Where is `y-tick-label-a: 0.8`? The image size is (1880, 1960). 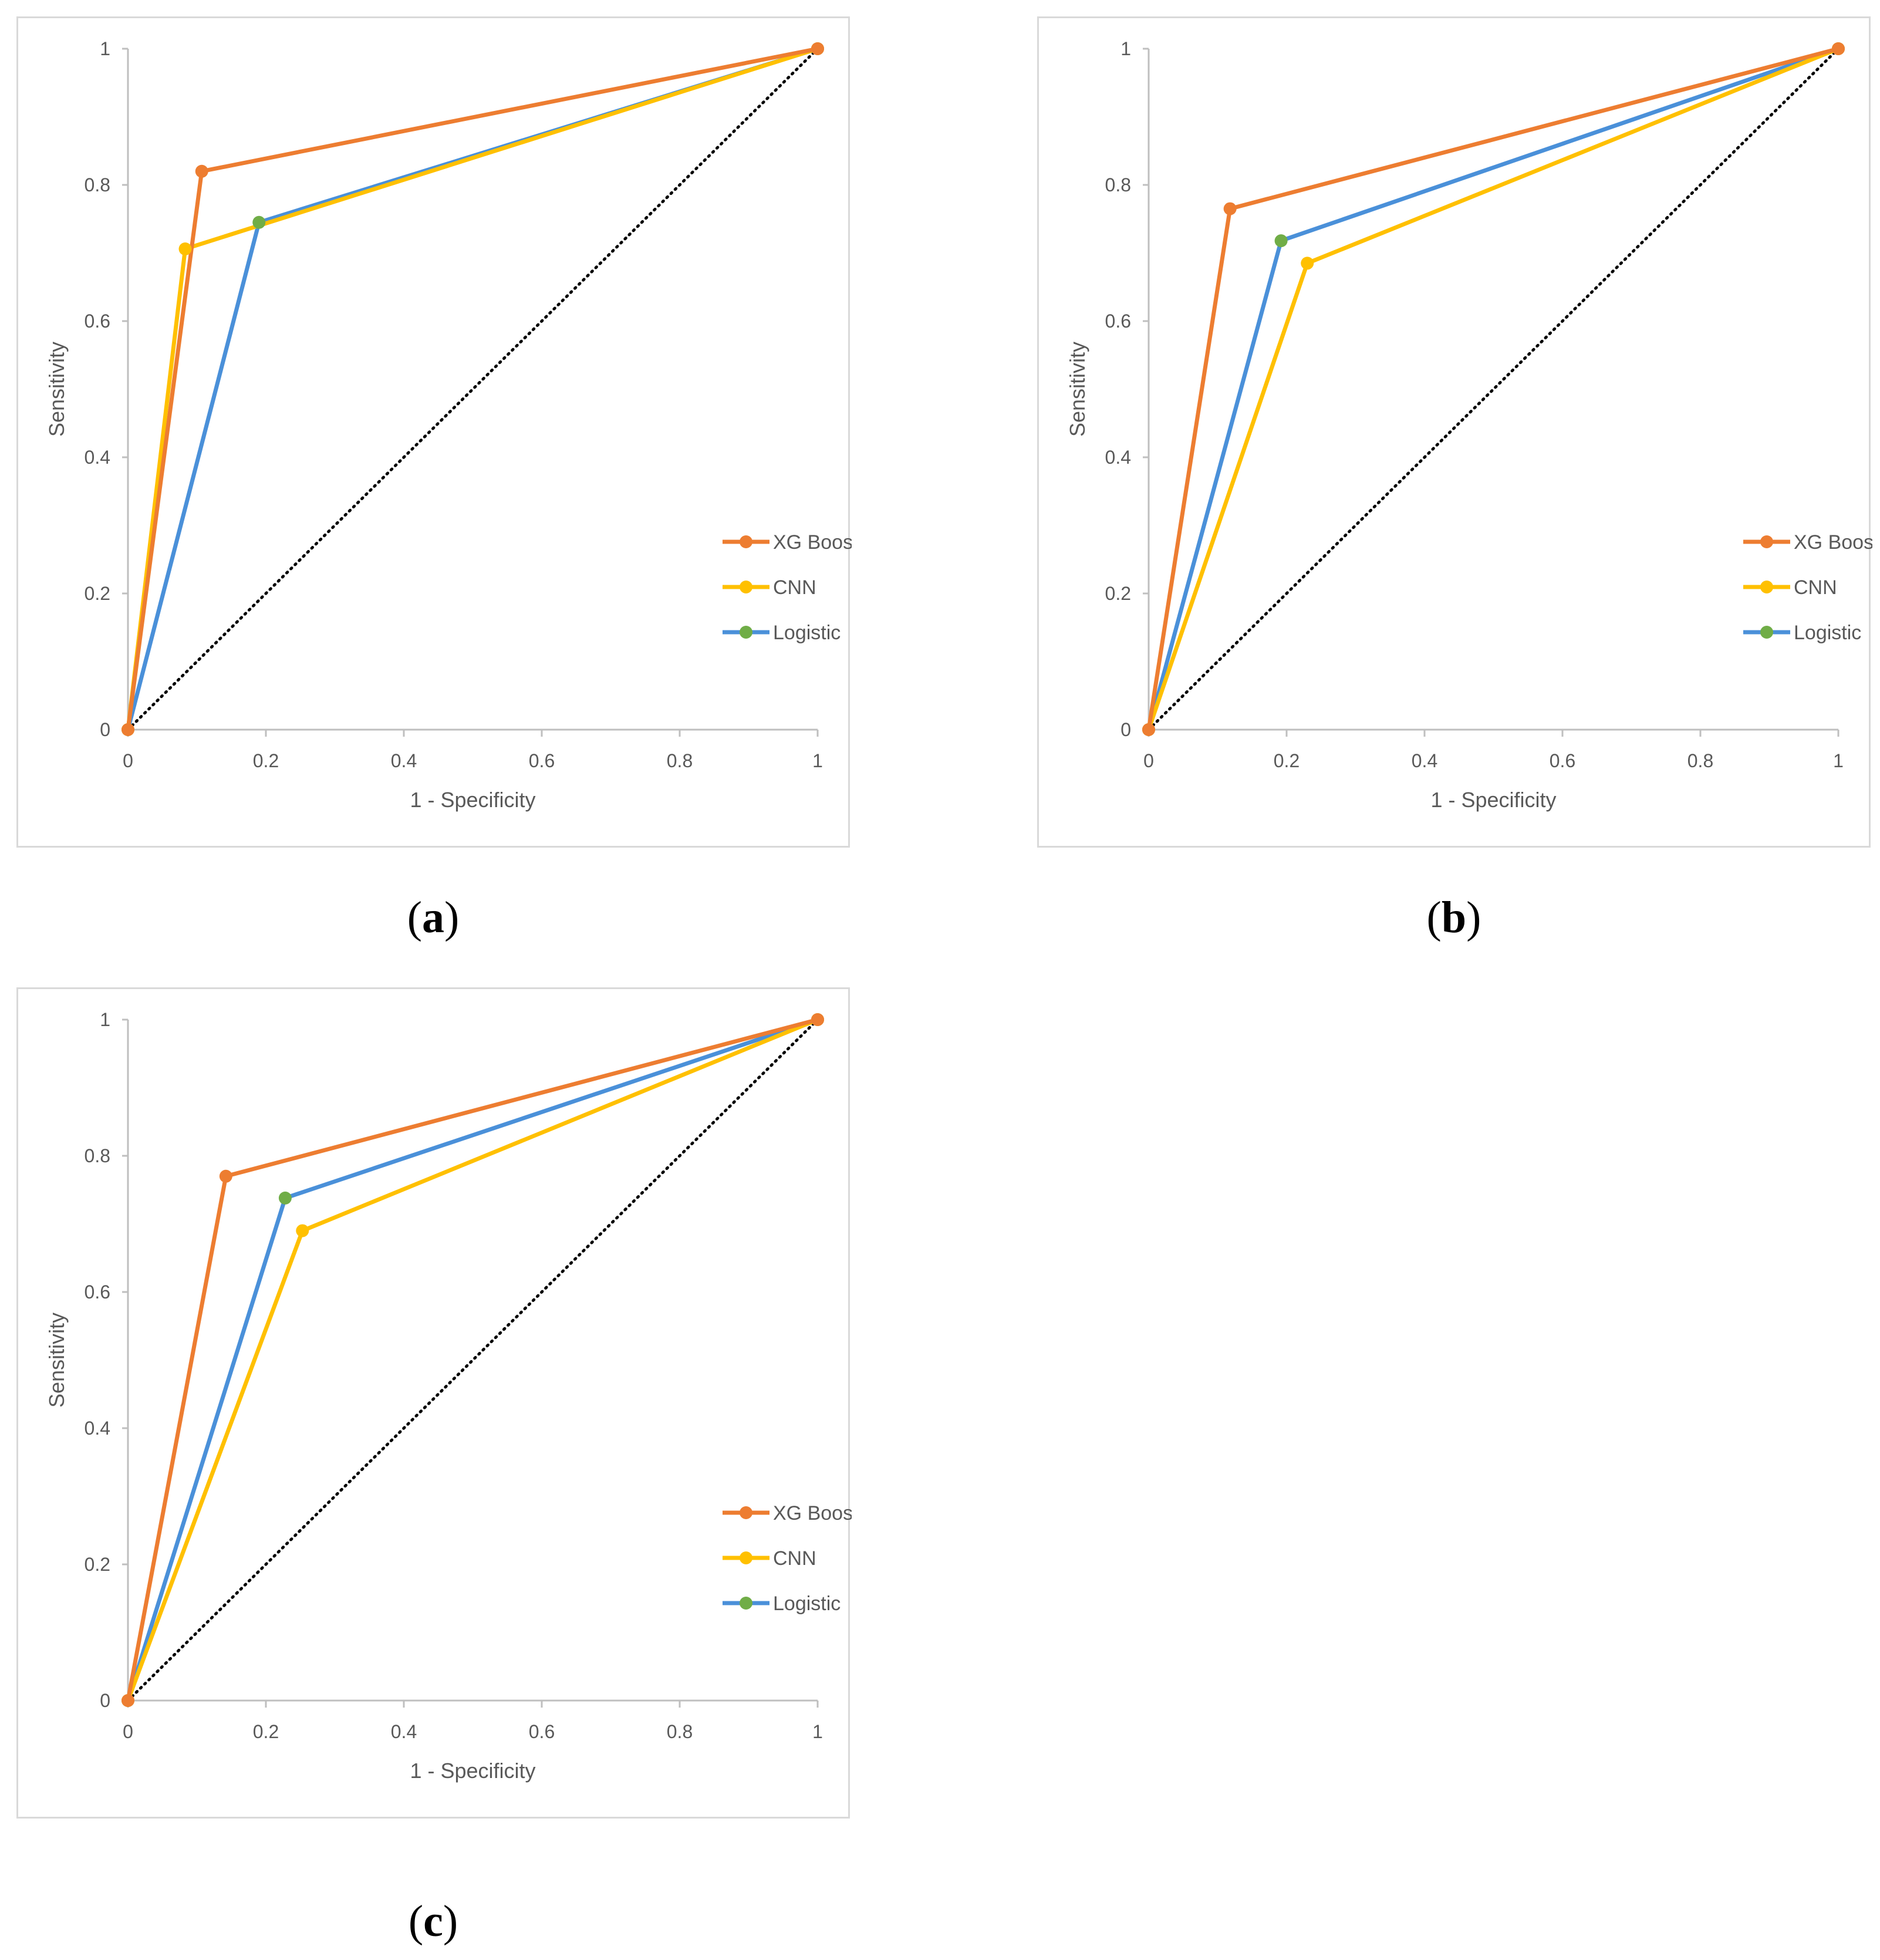
y-tick-label-a: 0.8 is located at coordinates (97, 184).